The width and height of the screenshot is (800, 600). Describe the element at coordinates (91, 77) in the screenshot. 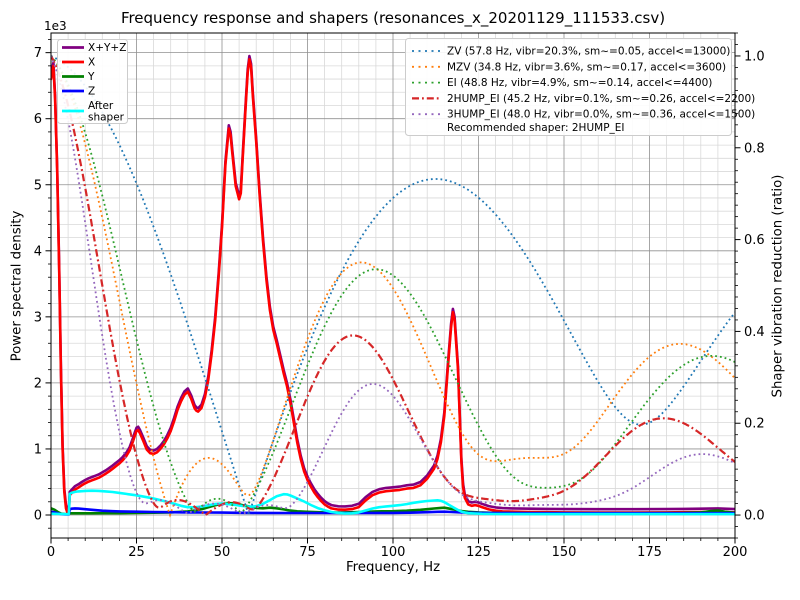

I see `legend-item-label: Y` at that location.